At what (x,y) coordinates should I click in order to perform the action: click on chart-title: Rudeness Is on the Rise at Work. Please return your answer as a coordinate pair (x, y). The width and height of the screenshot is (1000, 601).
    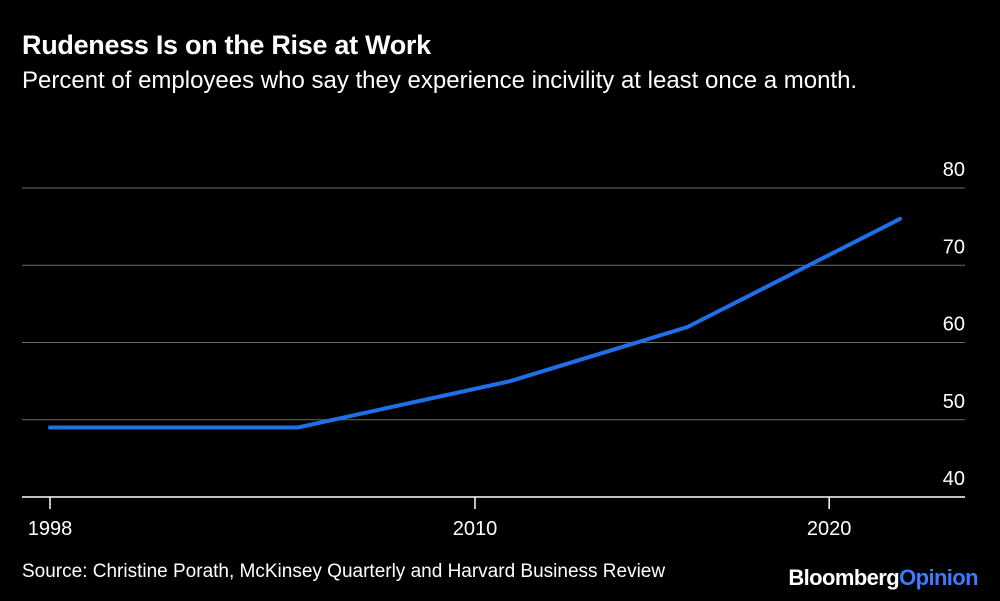
    Looking at the image, I should click on (226, 45).